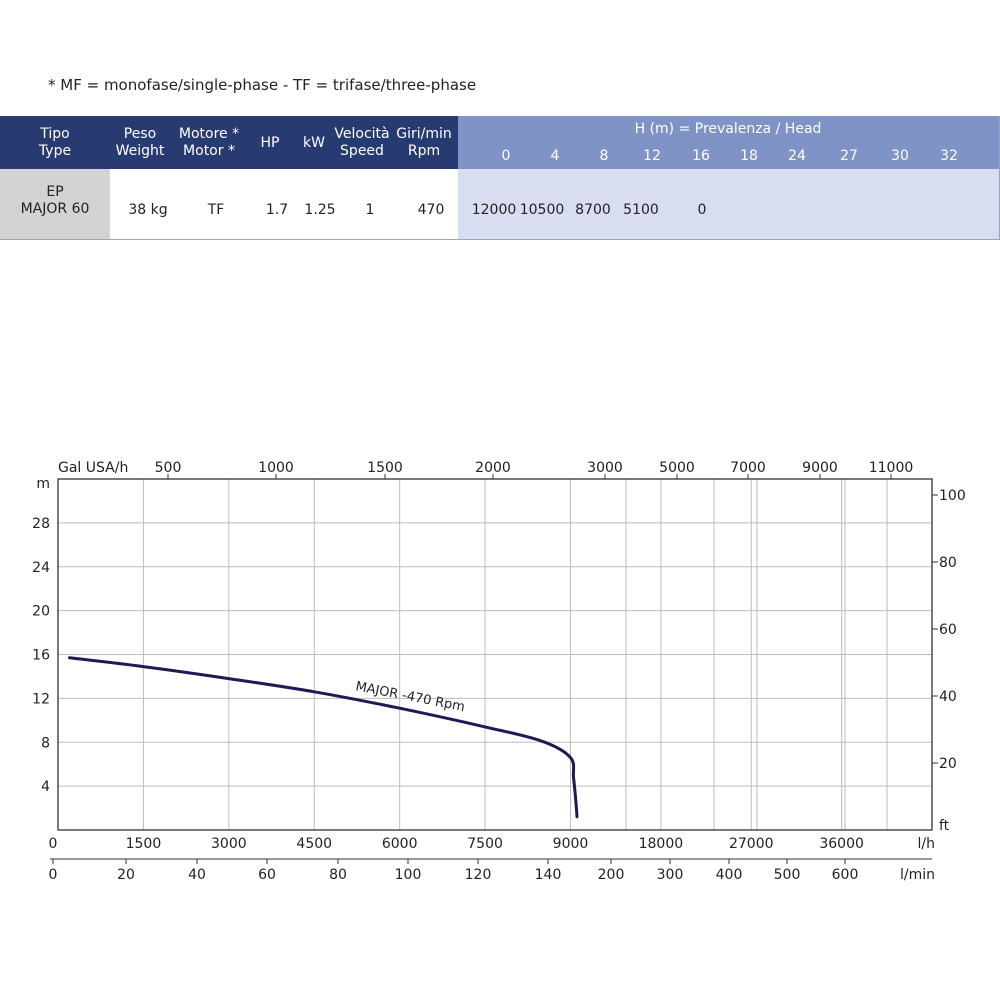 This screenshot has width=1000, height=1000. I want to click on head-title: H (m) = Prevalenza / Head, so click(728, 129).